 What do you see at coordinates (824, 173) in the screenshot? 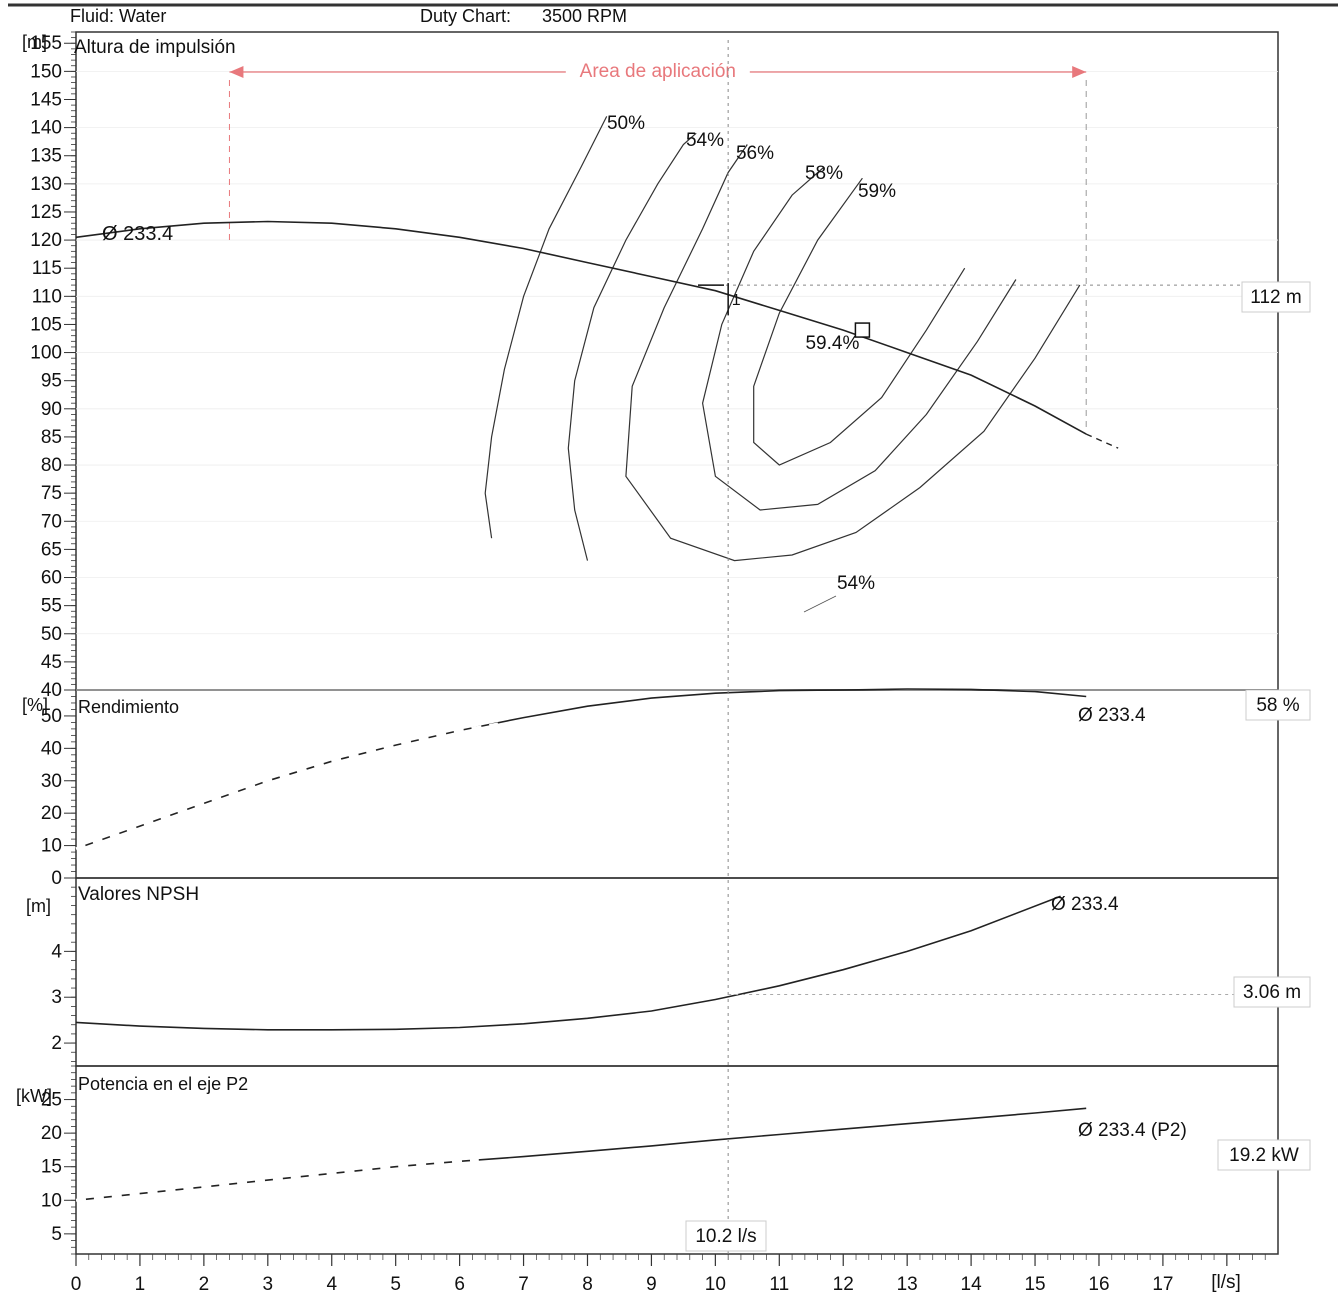
I see `iso-efficiency-label: 58%` at bounding box center [824, 173].